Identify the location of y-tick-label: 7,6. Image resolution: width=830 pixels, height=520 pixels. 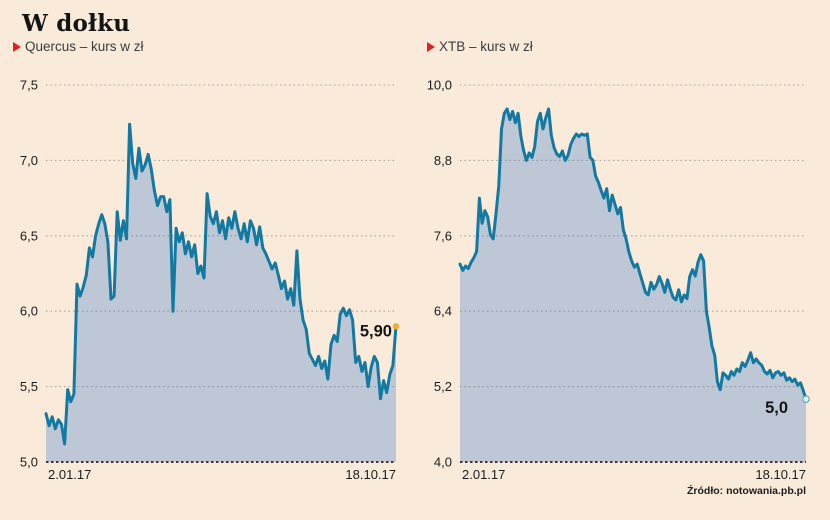
(443, 235).